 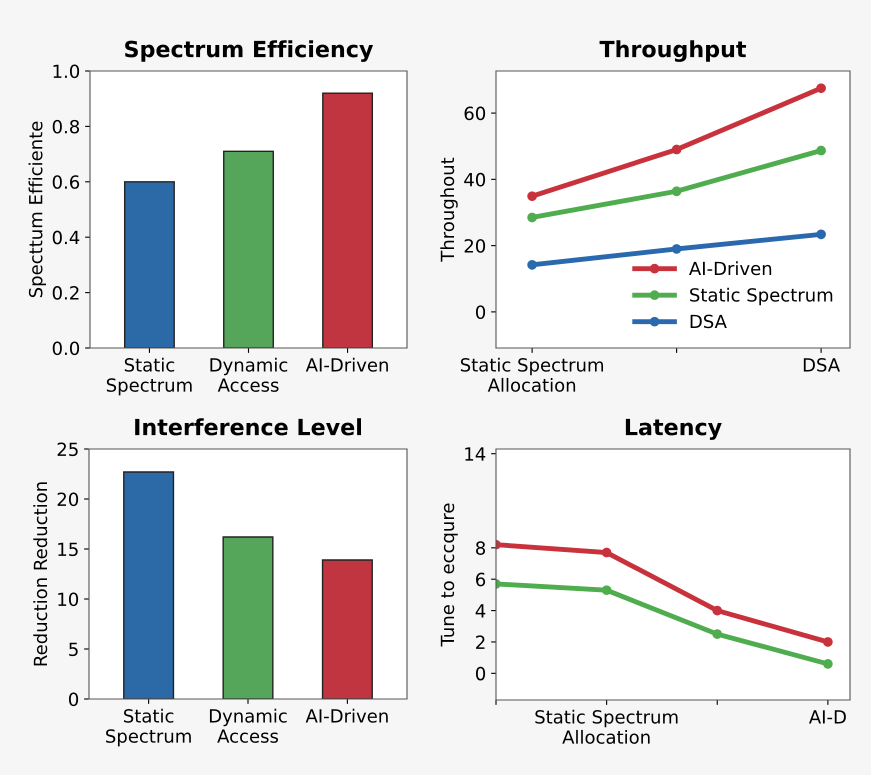 What do you see at coordinates (475, 454) in the screenshot?
I see `y-tick-label: 14` at bounding box center [475, 454].